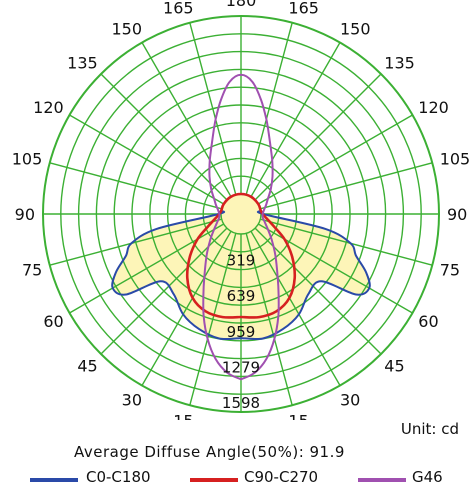  Describe the element at coordinates (118, 477) in the screenshot. I see `legend-label-c0-c180: C0-C180` at that location.